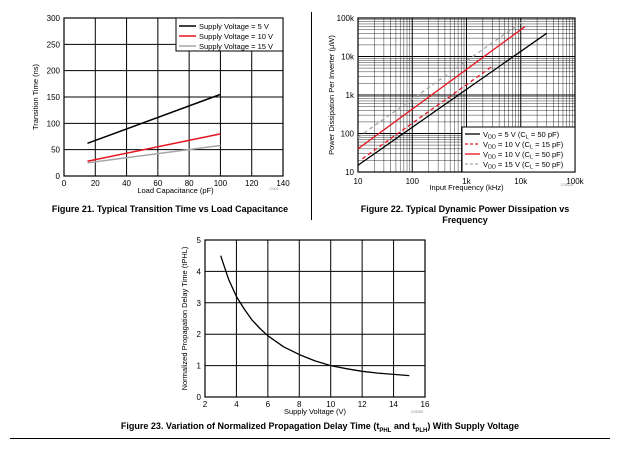  I want to click on fig22-x-tick-label: 100, so click(413, 181).